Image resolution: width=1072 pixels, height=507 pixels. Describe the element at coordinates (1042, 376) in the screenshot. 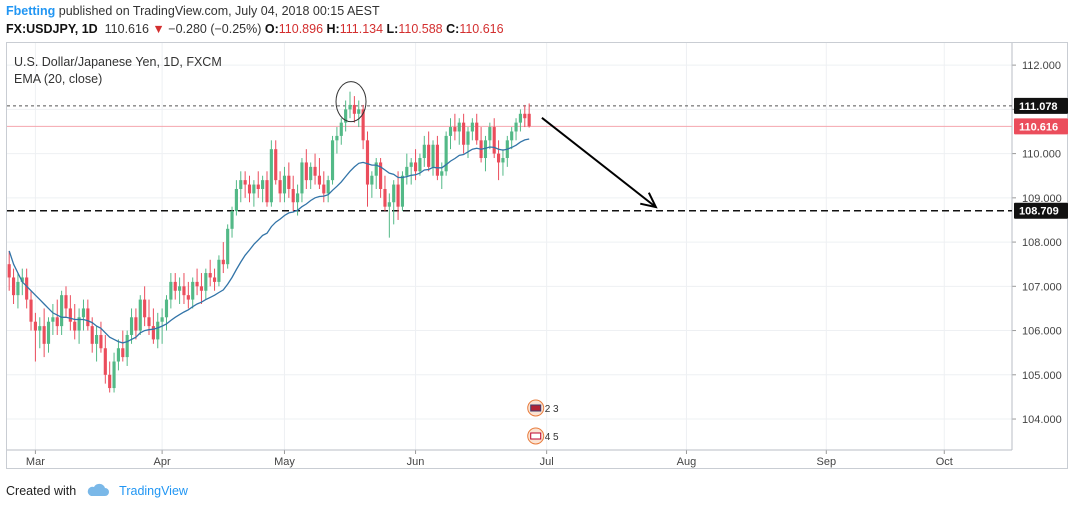

I see `y-tick-label: 105.000` at that location.